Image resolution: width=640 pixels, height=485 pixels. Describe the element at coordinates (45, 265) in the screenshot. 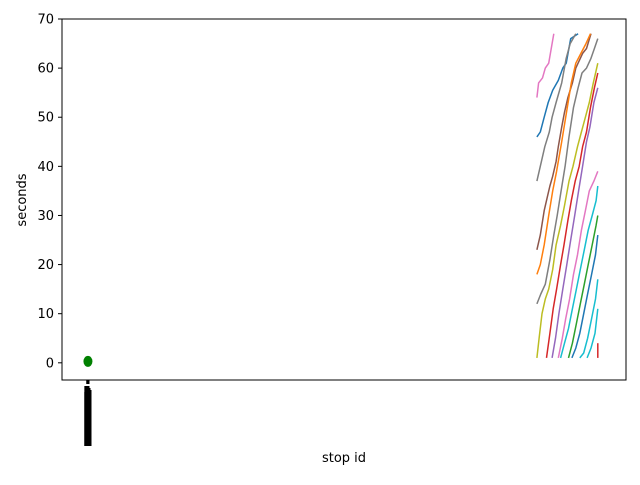

I see `y-tick-label: 20` at that location.